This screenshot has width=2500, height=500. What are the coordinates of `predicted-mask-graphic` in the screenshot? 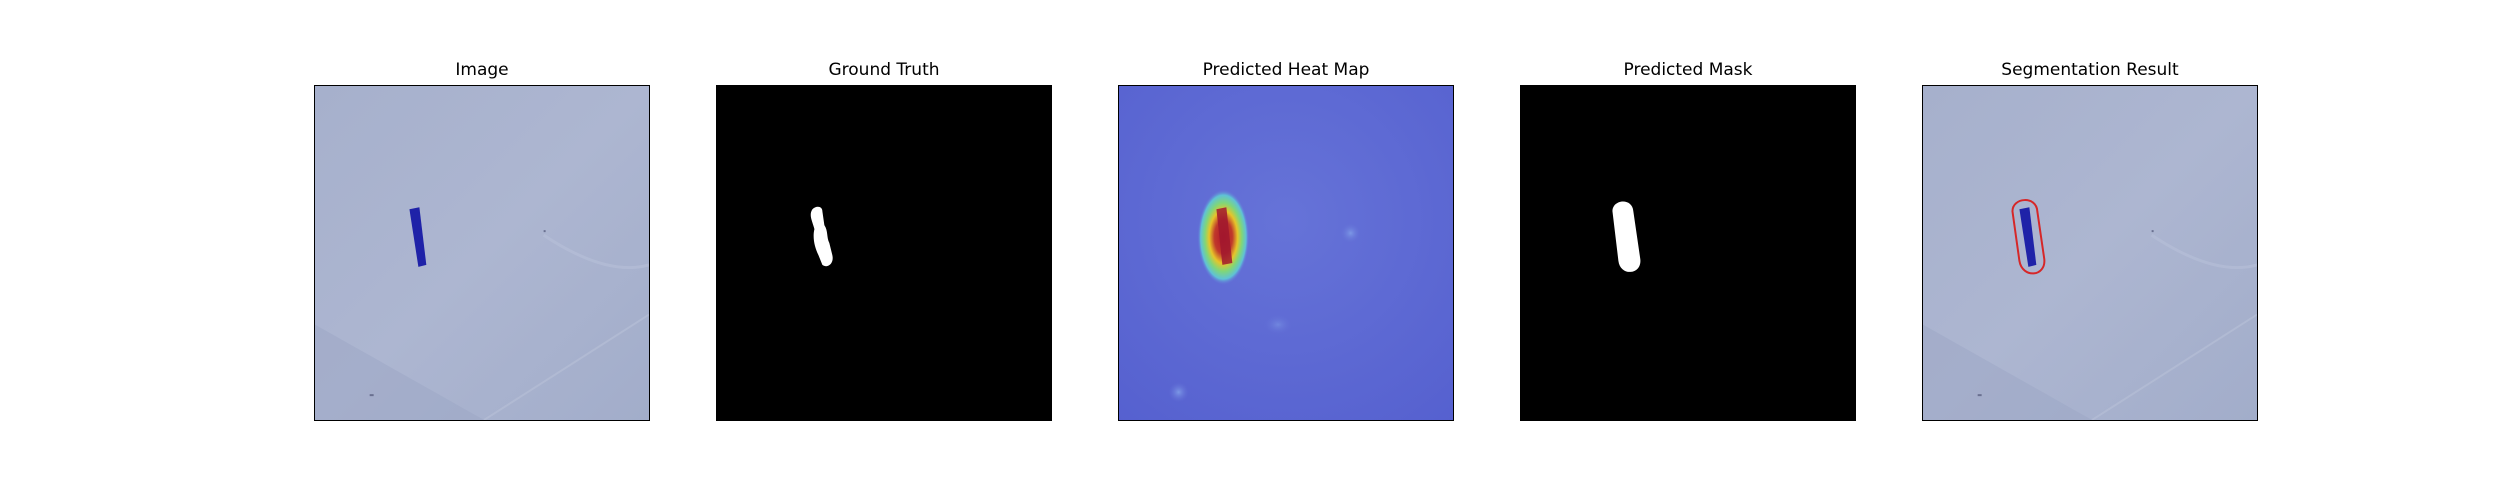 It's located at (1688, 253).